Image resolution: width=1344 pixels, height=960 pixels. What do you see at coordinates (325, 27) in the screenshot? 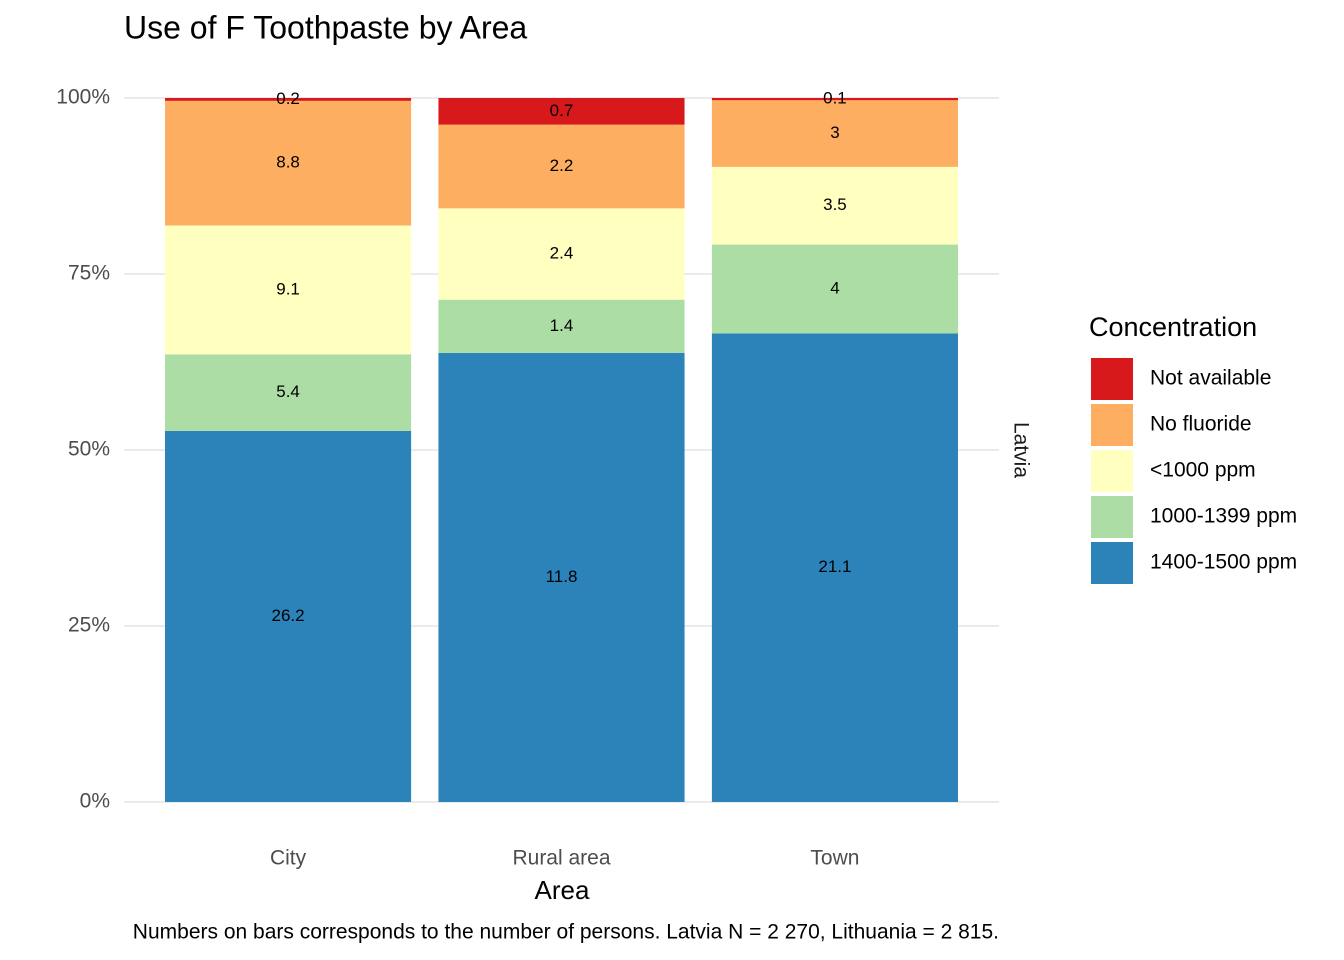
I see `chart-title: Use of F Toothpaste by Area` at bounding box center [325, 27].